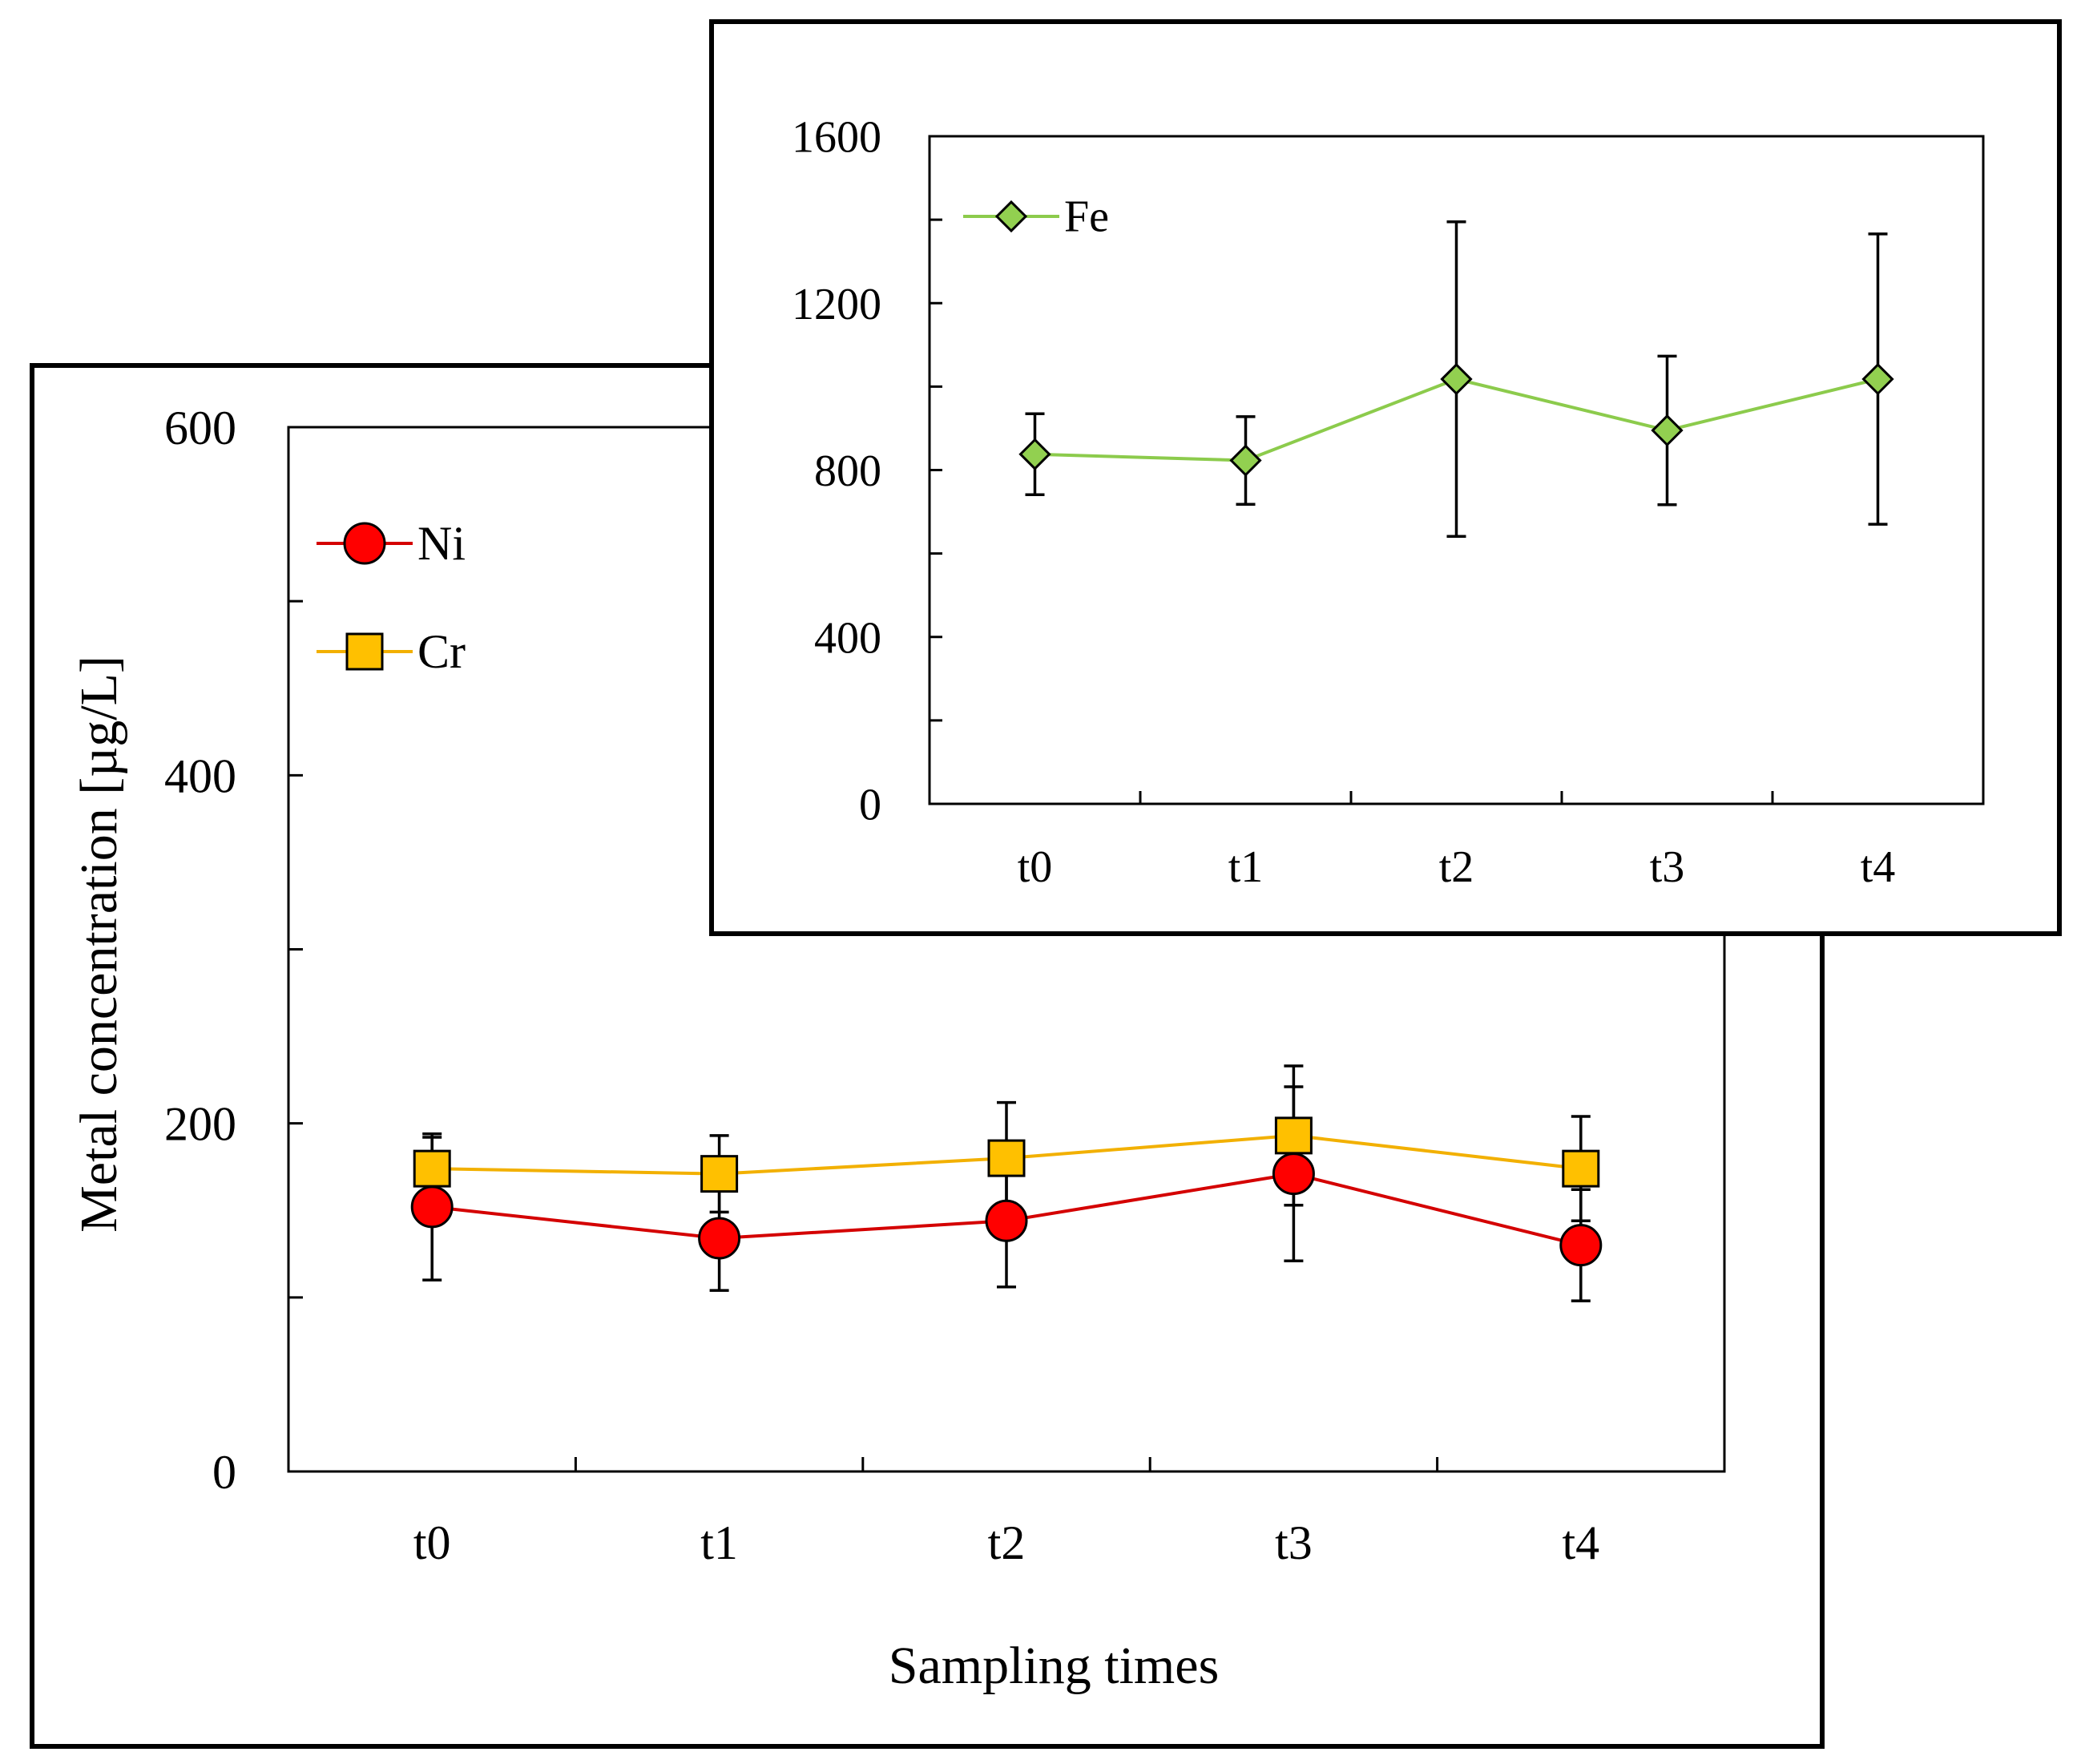 The height and width of the screenshot is (1764, 2081). What do you see at coordinates (364, 543) in the screenshot?
I see `ni-legend-marker` at bounding box center [364, 543].